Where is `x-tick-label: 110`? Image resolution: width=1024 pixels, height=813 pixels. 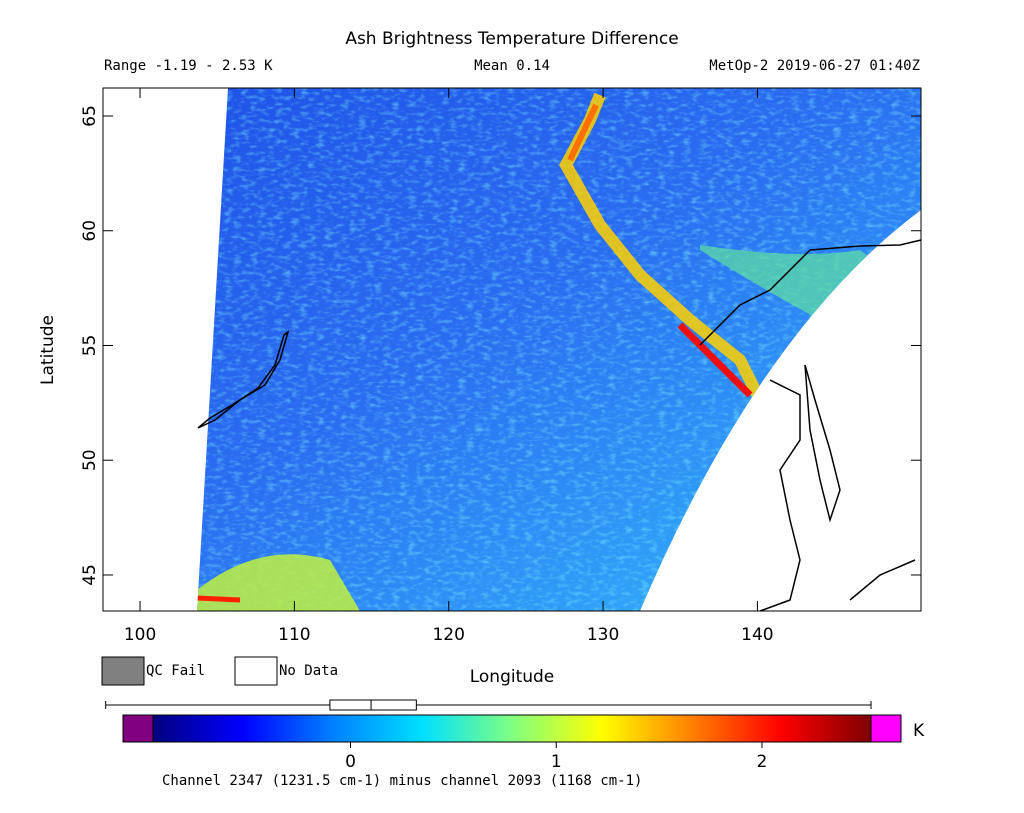
x-tick-label: 110 is located at coordinates (294, 635).